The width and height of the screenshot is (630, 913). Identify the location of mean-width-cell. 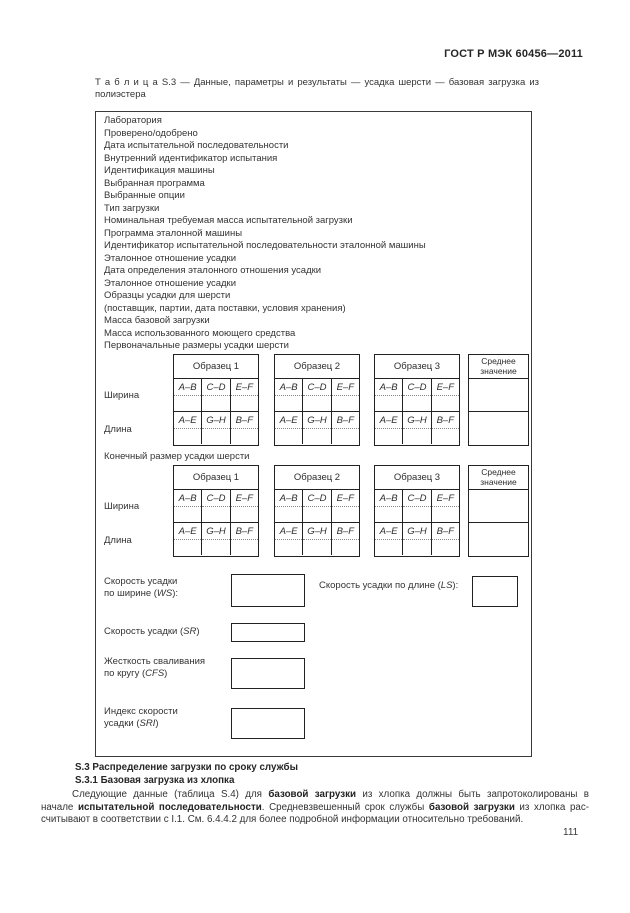
(498, 506).